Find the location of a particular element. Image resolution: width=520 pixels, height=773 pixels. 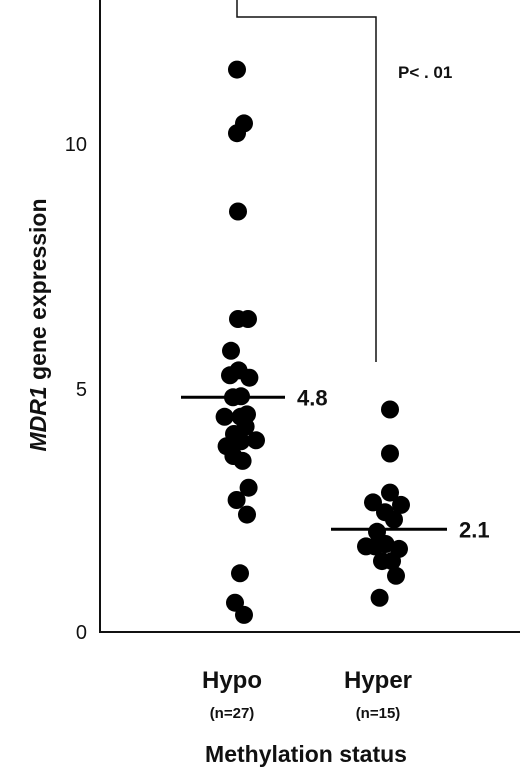

y-axis-title-rest: gene expression is located at coordinates (38, 292).